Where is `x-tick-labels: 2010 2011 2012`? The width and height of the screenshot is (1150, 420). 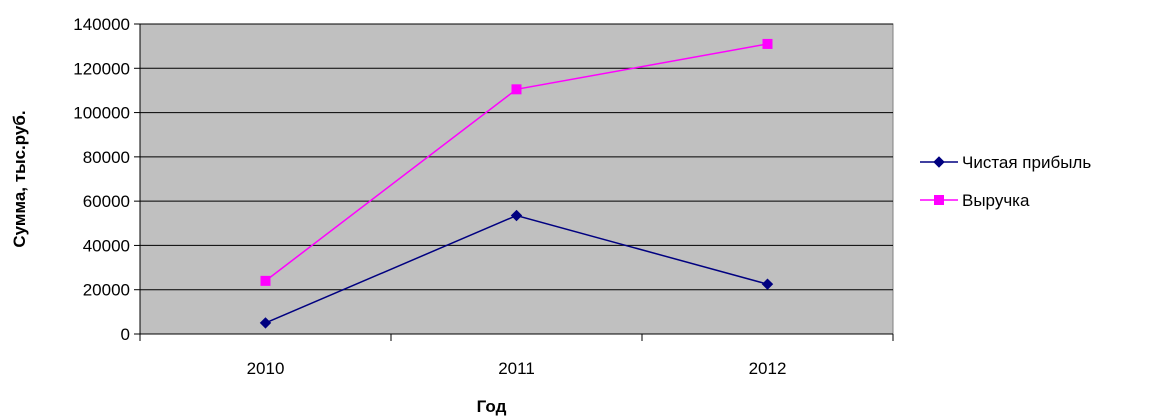 x-tick-labels: 2010 2011 2012 is located at coordinates (517, 368).